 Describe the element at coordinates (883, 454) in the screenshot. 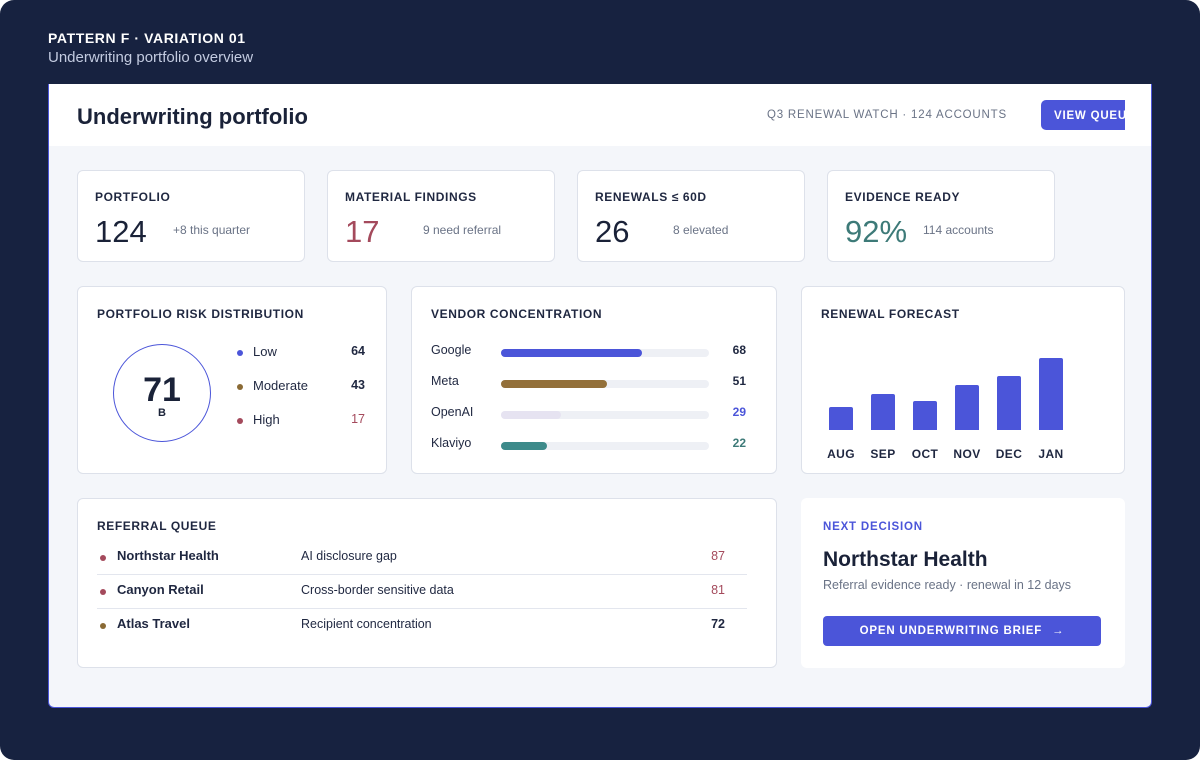

I see `forecast-month-label: SEP` at that location.